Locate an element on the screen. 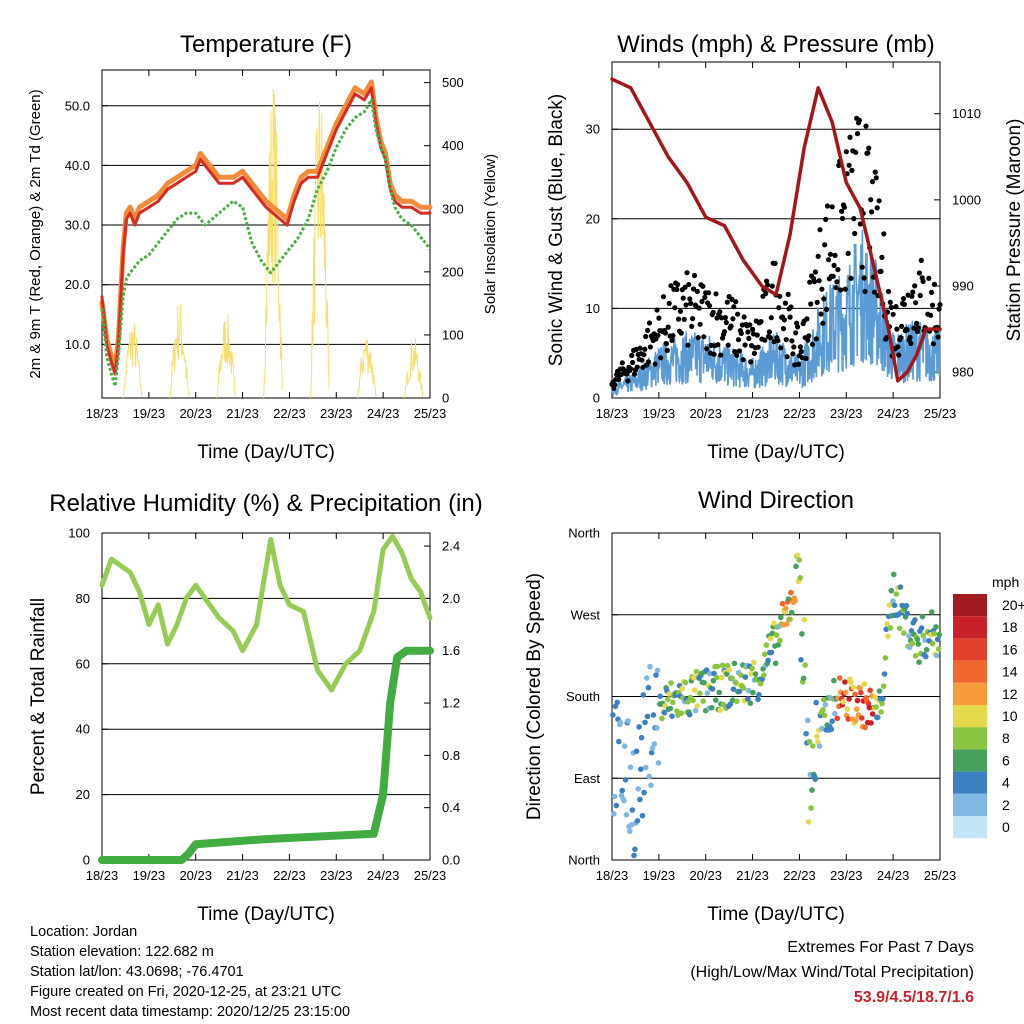 The width and height of the screenshot is (1024, 1024). rh-y2tick-label: 1.2 is located at coordinates (451, 703).